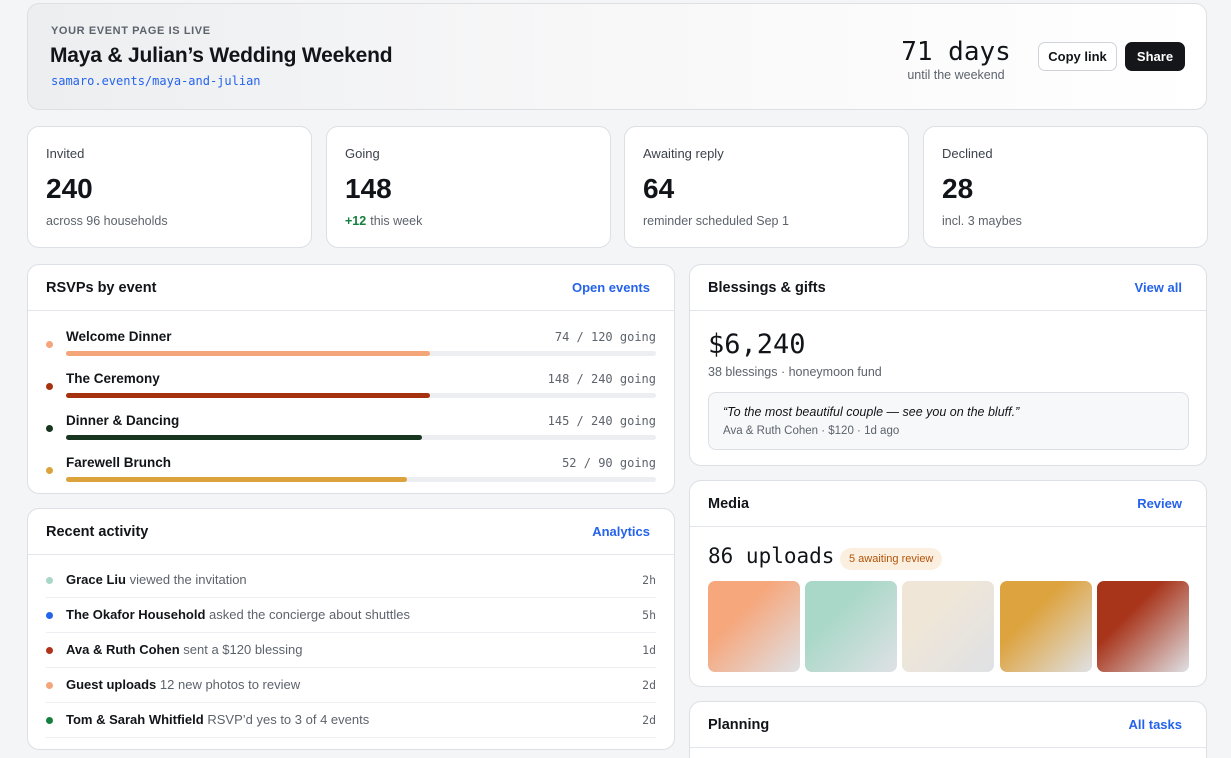 The height and width of the screenshot is (758, 1231). What do you see at coordinates (65, 153) in the screenshot?
I see `stat-label: Invited` at bounding box center [65, 153].